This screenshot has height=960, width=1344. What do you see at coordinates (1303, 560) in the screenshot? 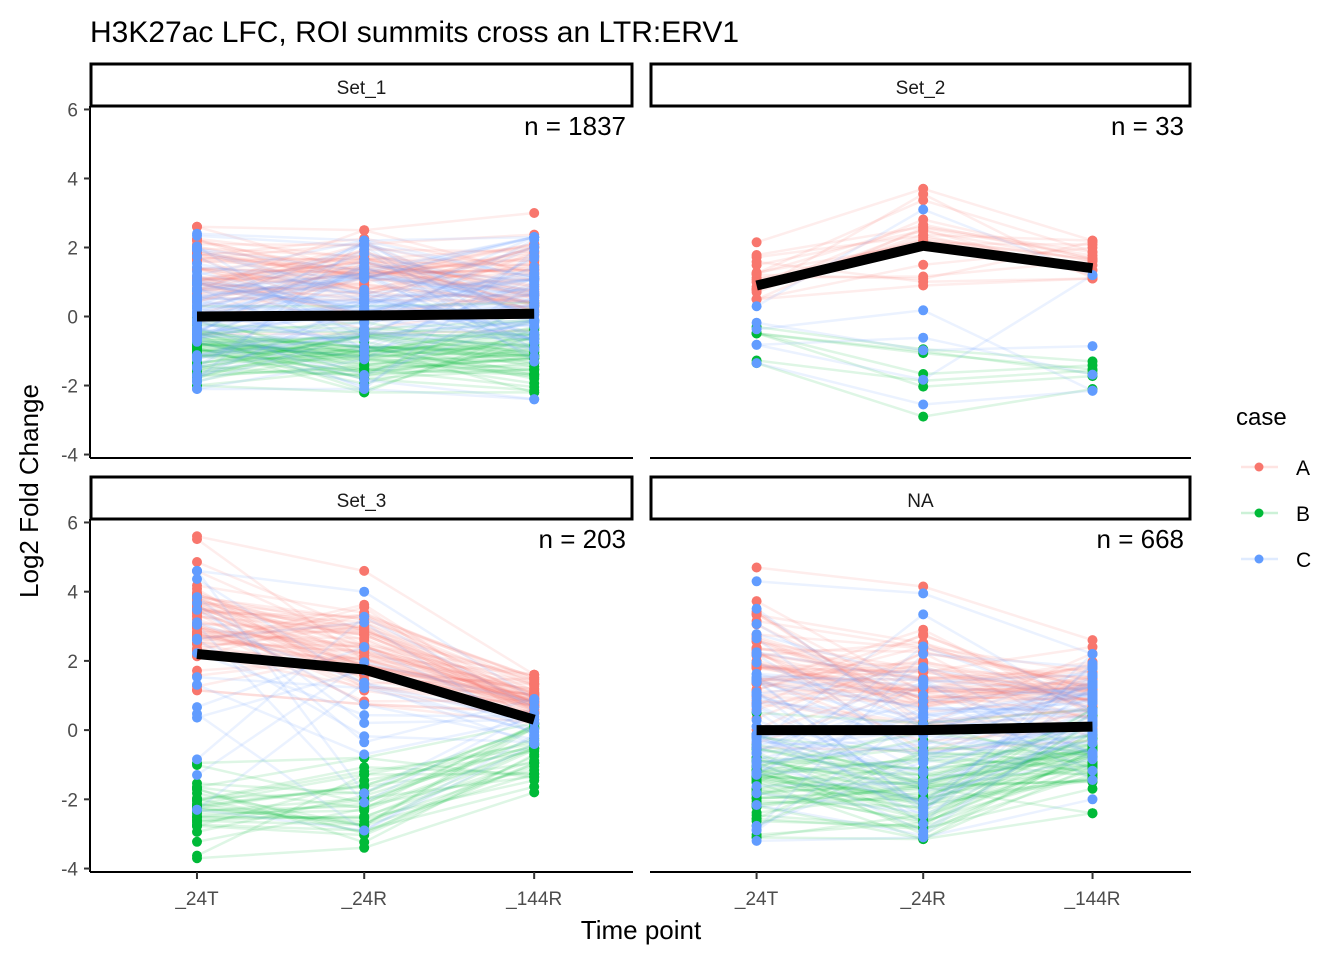
I see `legend-label: C` at bounding box center [1303, 560].